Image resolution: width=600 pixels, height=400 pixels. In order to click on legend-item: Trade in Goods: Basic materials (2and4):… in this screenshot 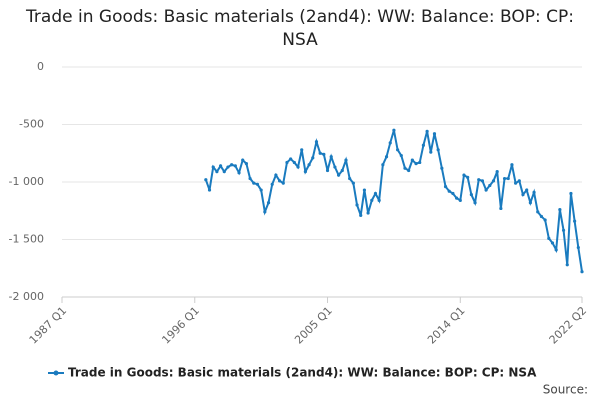, I will do `click(292, 373)`.